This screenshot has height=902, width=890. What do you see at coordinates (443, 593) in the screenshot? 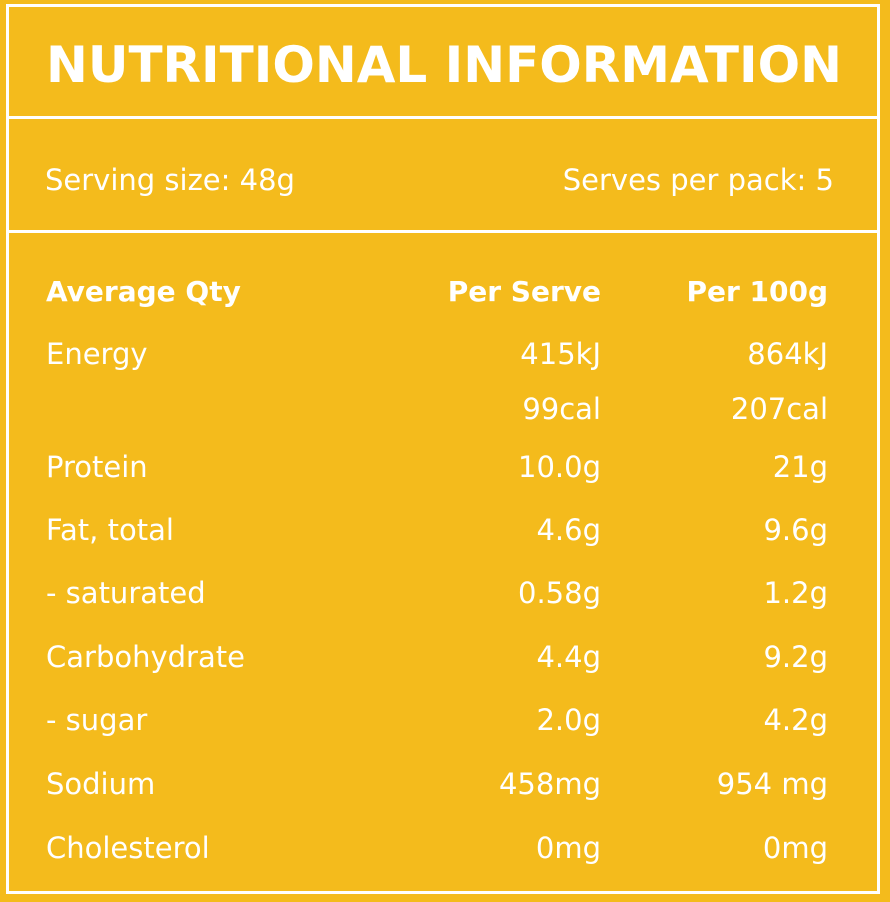
I see `table-row: - saturated 0.58g 1.2g` at bounding box center [443, 593].